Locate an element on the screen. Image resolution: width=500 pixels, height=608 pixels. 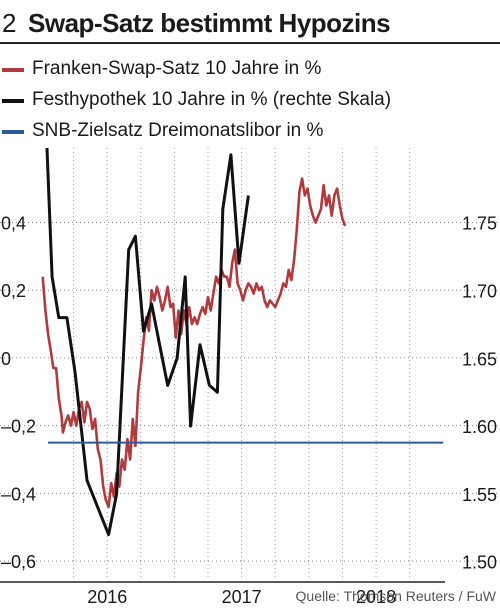
right-tick-label: 1.55 is located at coordinates (479, 495).